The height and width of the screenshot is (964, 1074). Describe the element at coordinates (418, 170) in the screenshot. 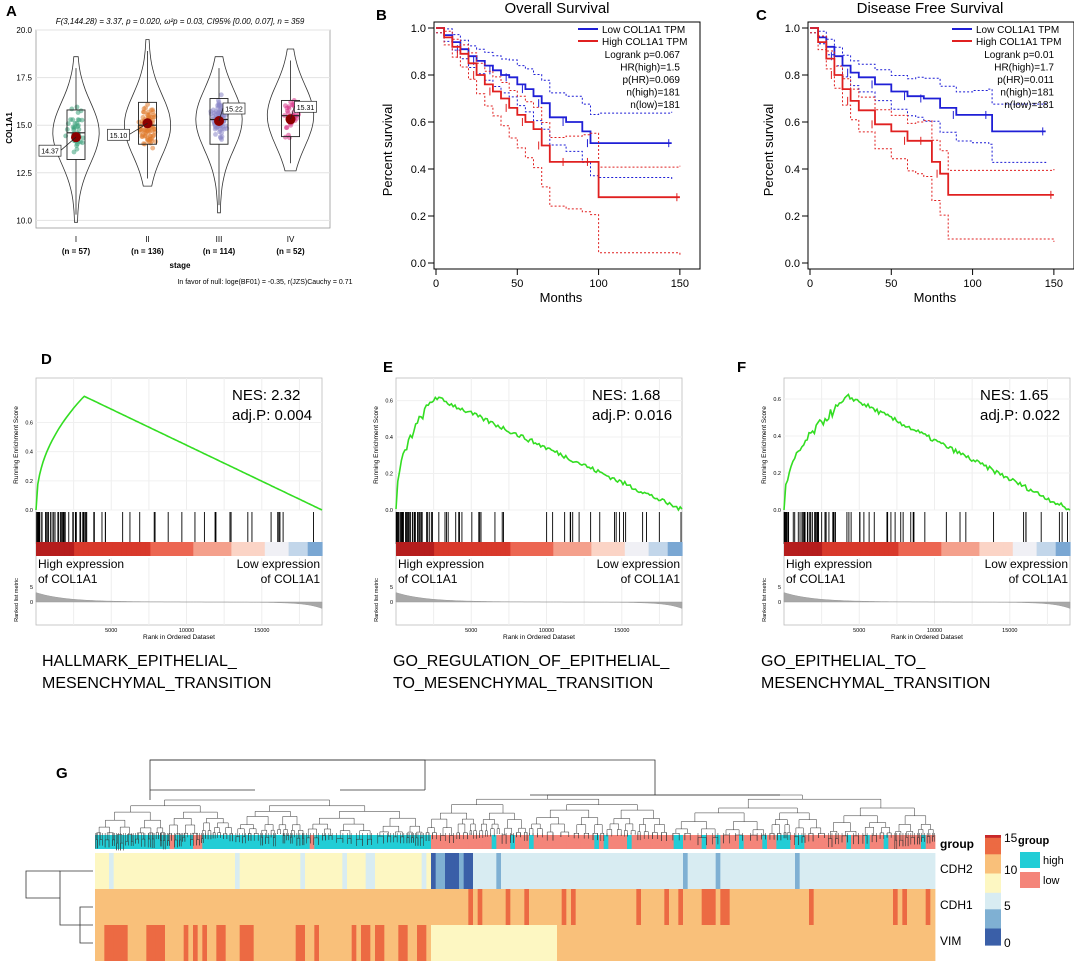

I see `ytick-label: 0.4` at that location.